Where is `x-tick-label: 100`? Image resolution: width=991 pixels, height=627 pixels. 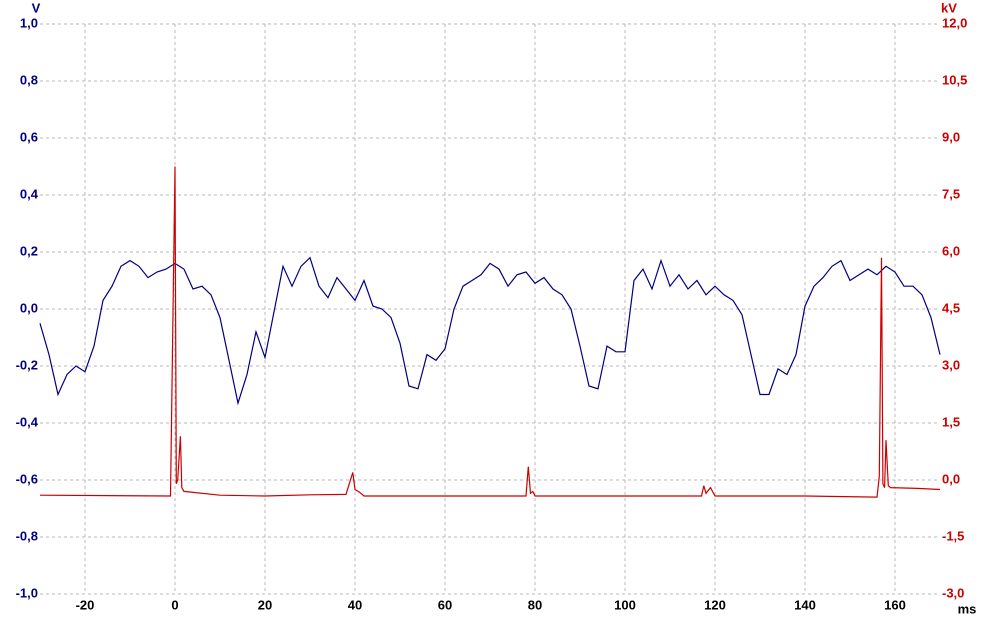 x-tick-label: 100 is located at coordinates (625, 604).